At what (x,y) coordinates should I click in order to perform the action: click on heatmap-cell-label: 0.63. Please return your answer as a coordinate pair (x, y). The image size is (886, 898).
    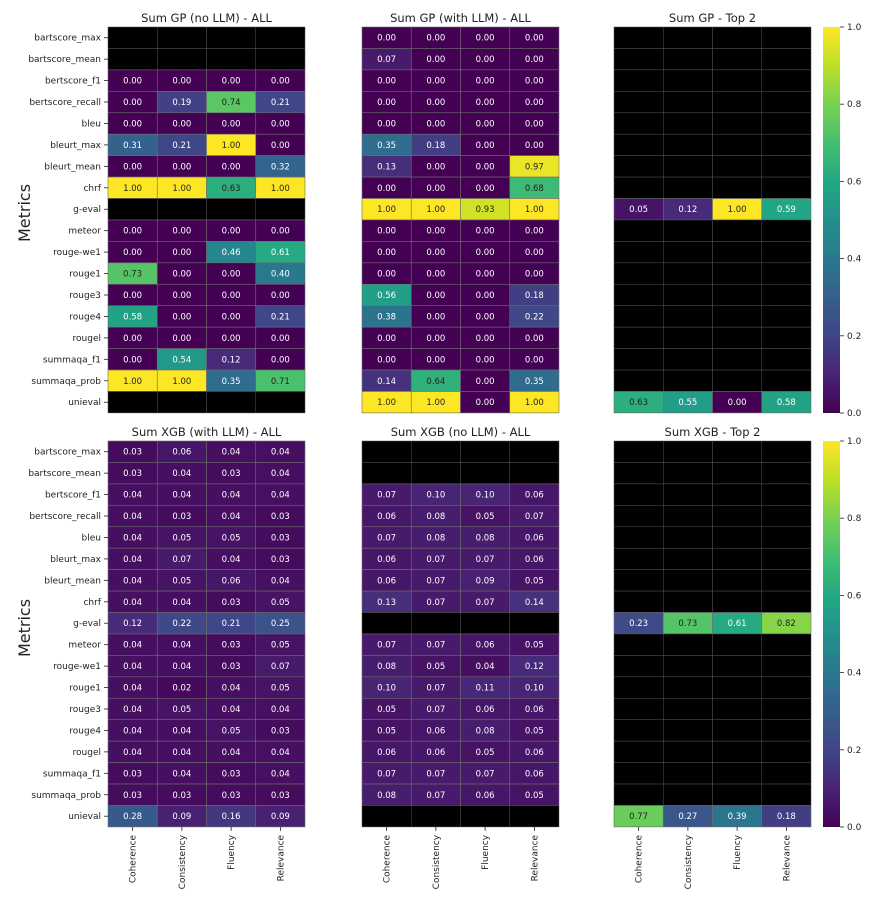
    Looking at the image, I should click on (231, 189).